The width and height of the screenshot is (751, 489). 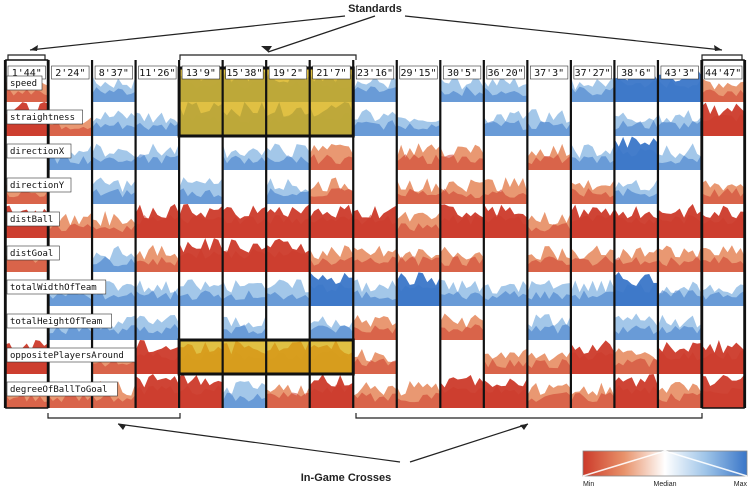 I want to click on time-label: 30'5", so click(x=462, y=73).